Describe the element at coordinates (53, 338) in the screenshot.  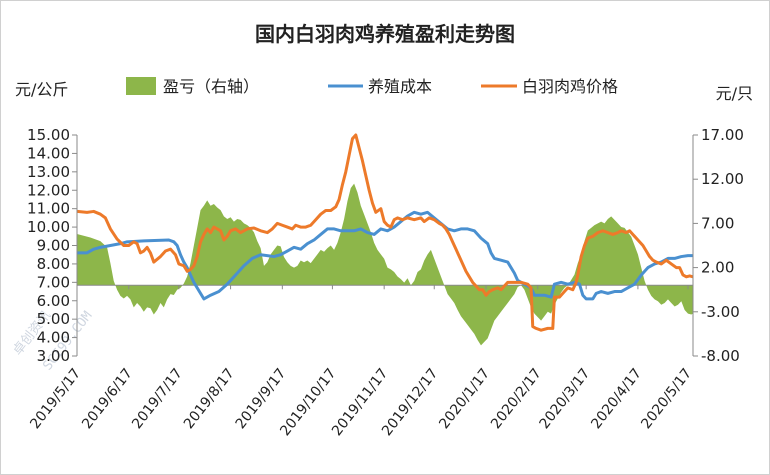
I see `left-axis-tick-label: 4.00` at that location.